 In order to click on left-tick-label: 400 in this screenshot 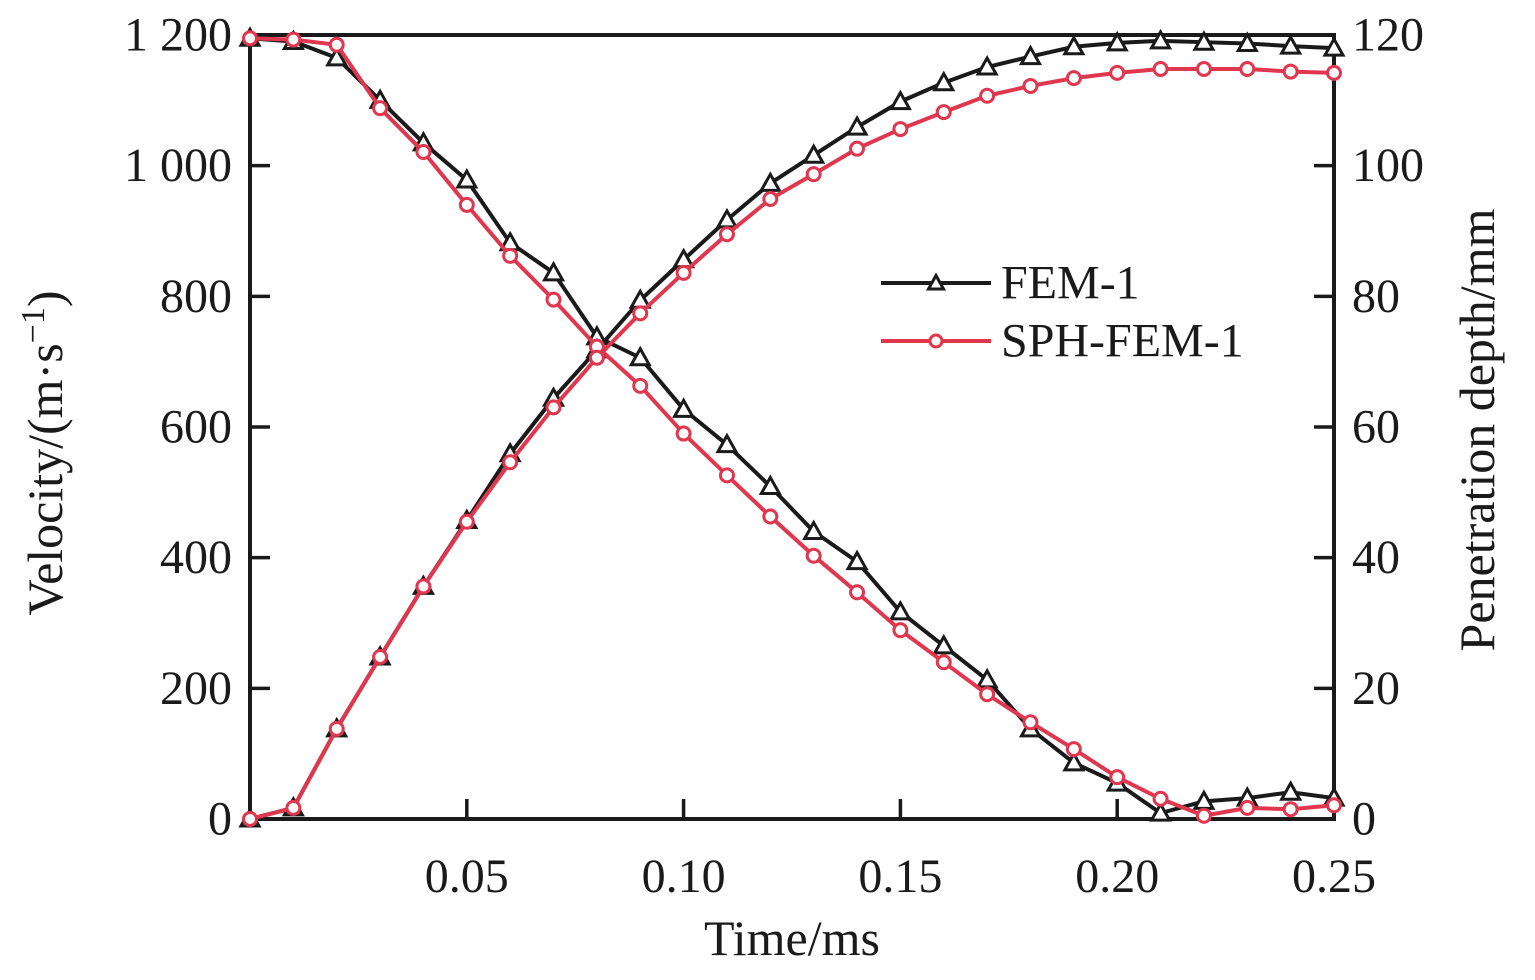, I will do `click(196, 557)`.